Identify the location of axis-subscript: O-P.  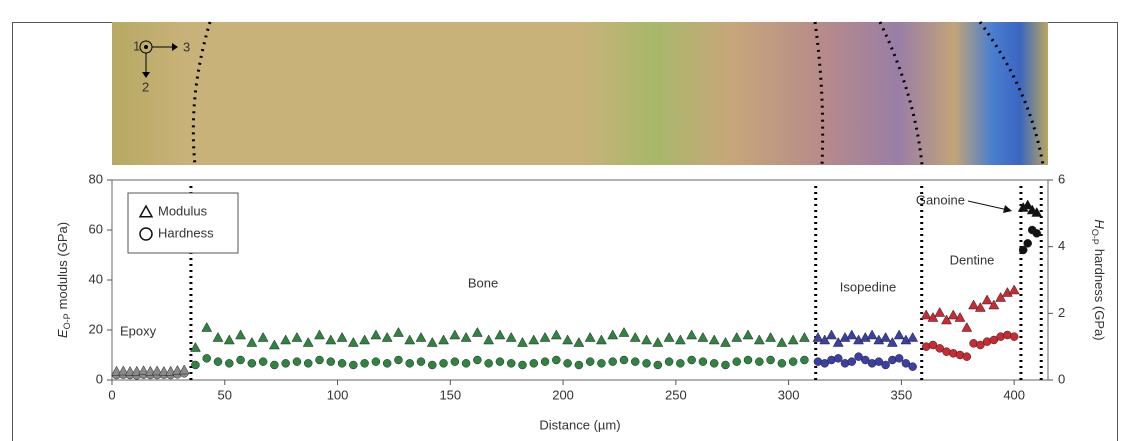
(67, 321).